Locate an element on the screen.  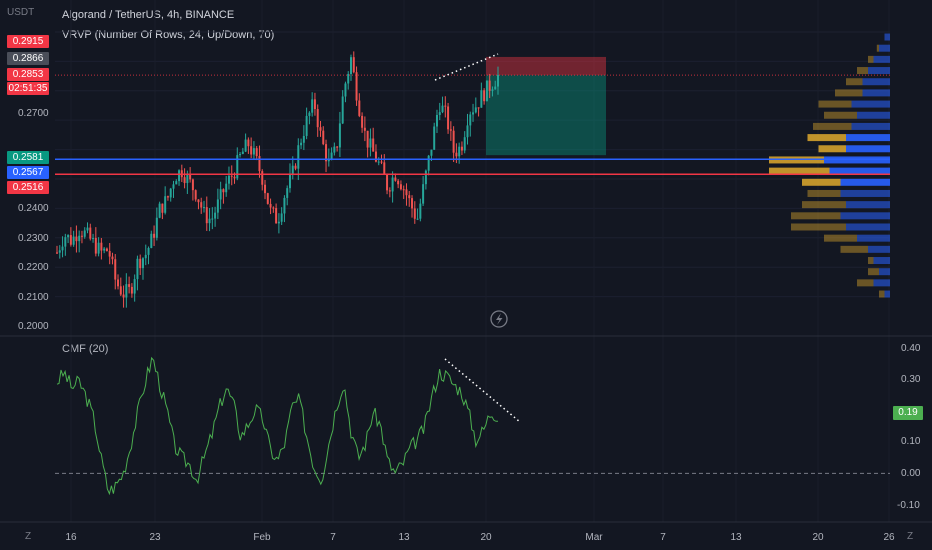
lightning-icon is located at coordinates (499, 319).